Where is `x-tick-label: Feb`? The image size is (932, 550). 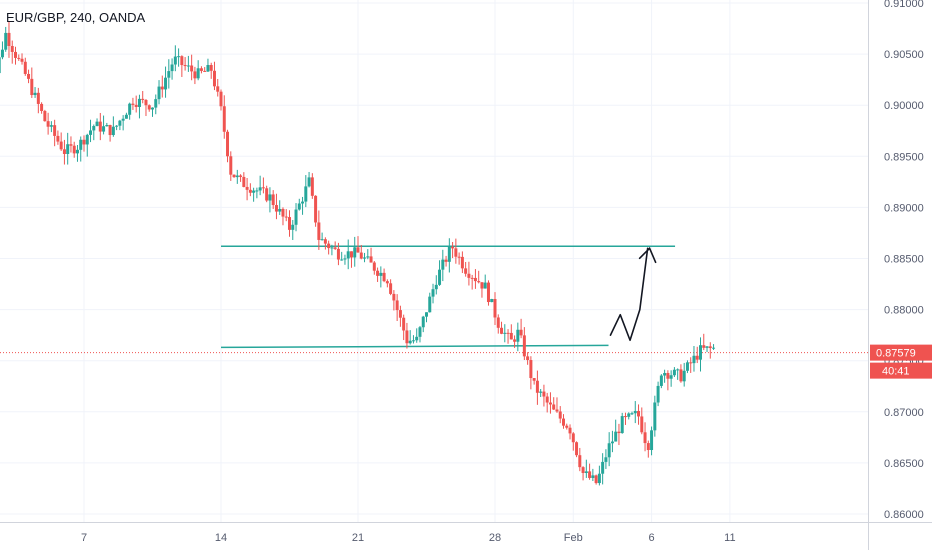 x-tick-label: Feb is located at coordinates (573, 538).